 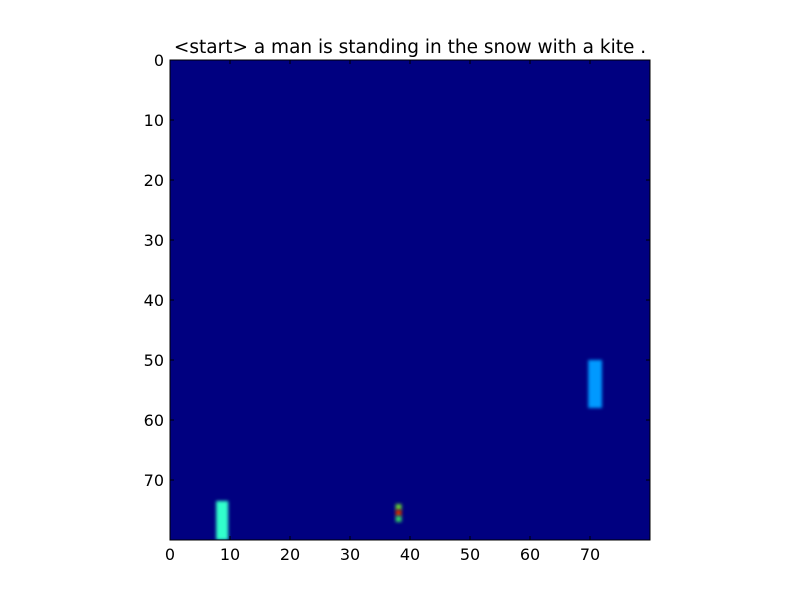 I want to click on y-tick-label: 0, so click(x=159, y=60).